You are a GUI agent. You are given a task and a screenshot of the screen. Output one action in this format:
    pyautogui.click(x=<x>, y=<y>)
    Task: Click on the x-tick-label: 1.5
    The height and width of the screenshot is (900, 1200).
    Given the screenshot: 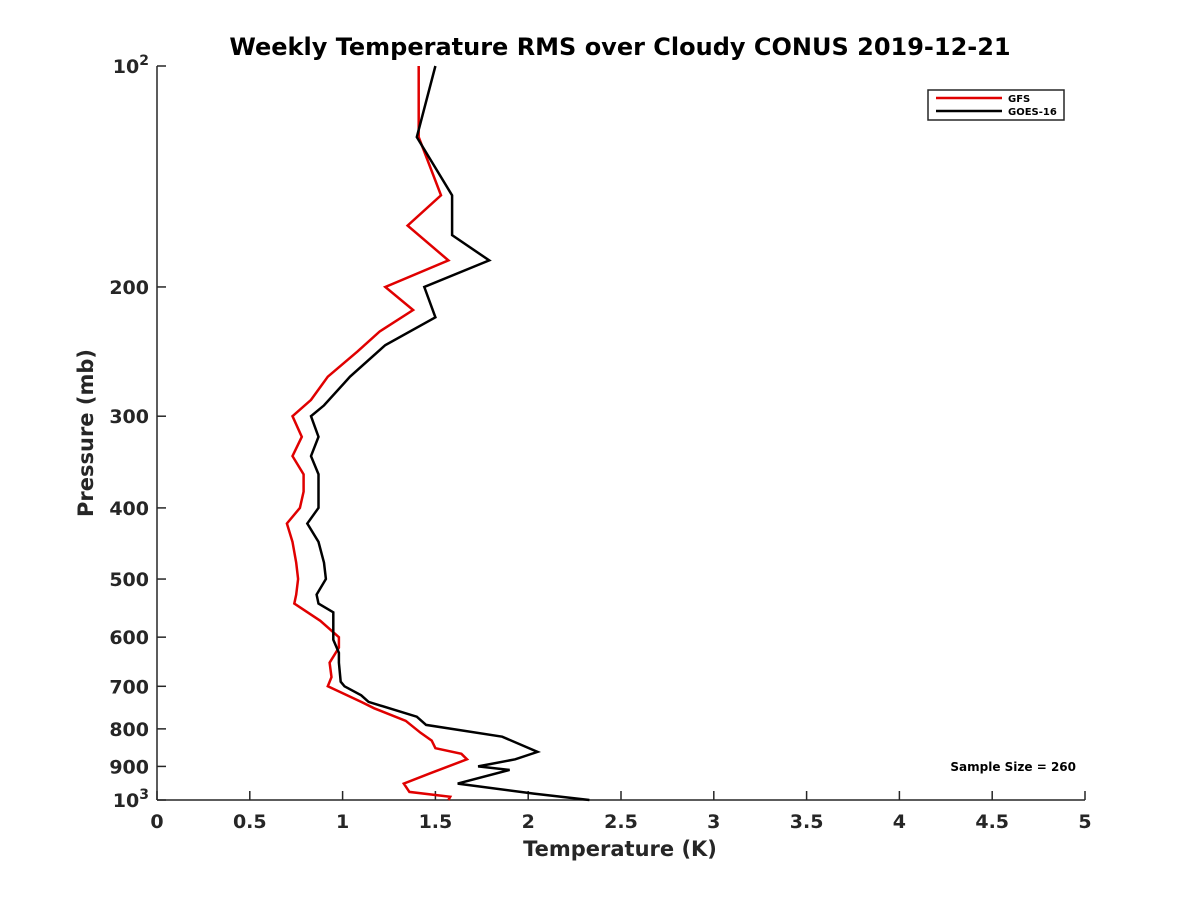 What is the action you would take?
    pyautogui.click(x=436, y=822)
    